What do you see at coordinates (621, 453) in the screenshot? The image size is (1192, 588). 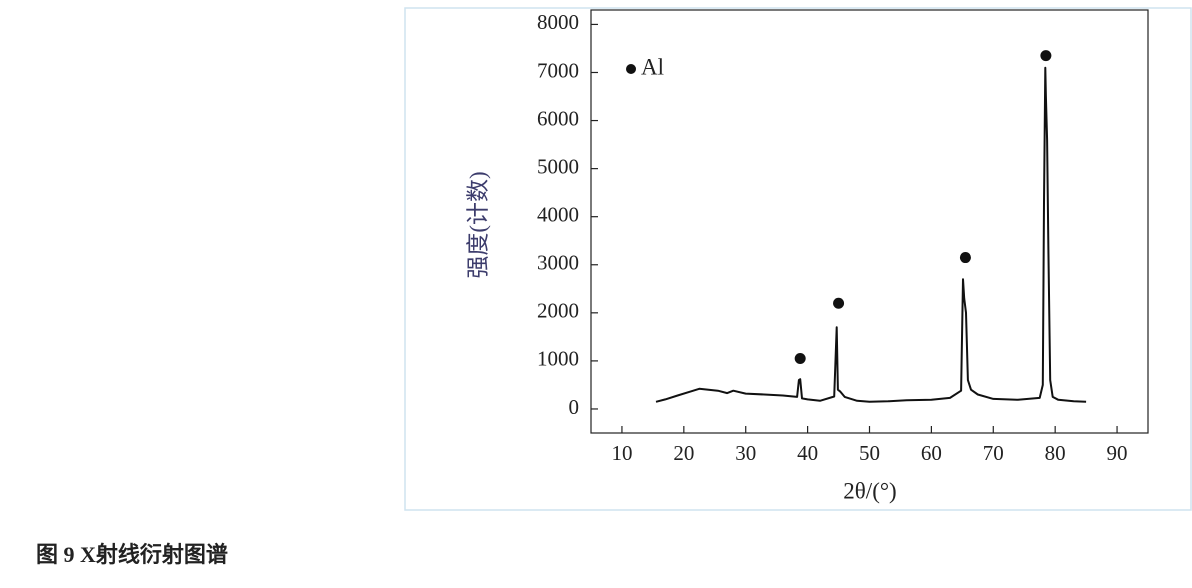 I see `x-tick-label: 10` at bounding box center [621, 453].